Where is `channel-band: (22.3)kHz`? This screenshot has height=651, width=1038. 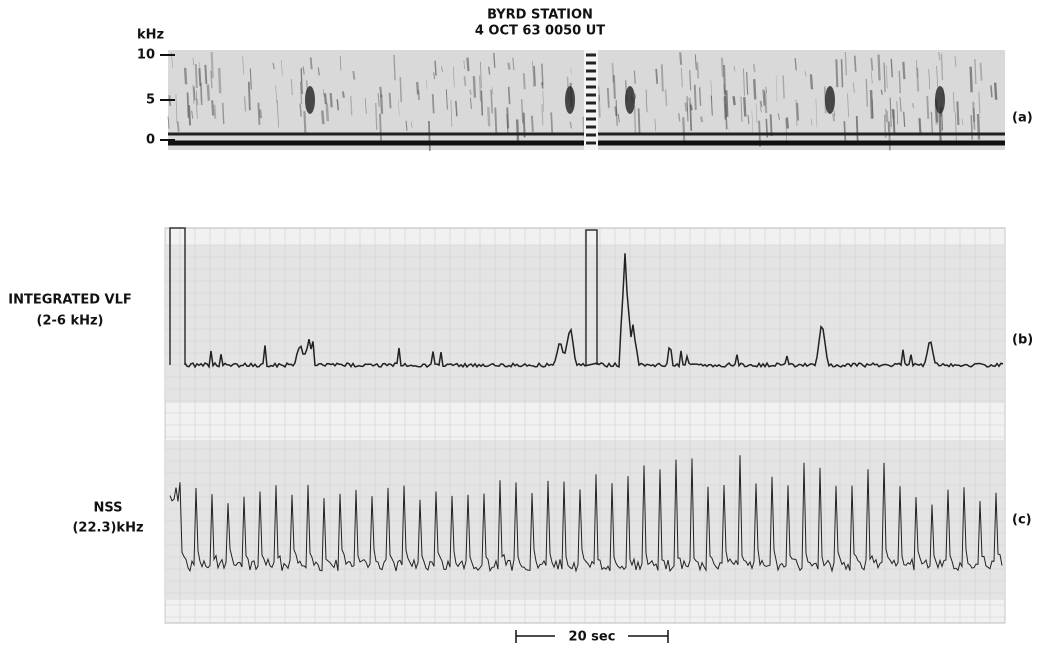
channel-band: (22.3)kHz is located at coordinates (107, 528).